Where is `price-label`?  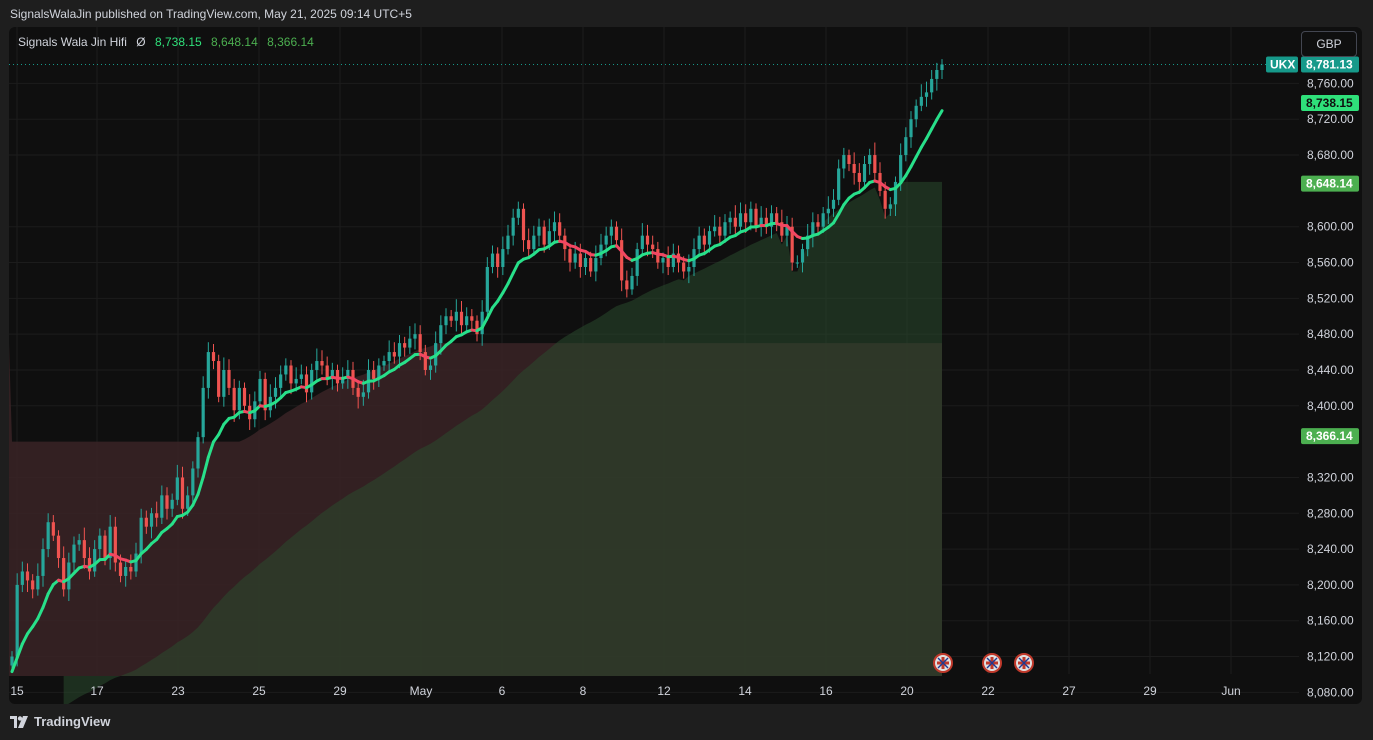
price-label is located at coordinates (1312, 64).